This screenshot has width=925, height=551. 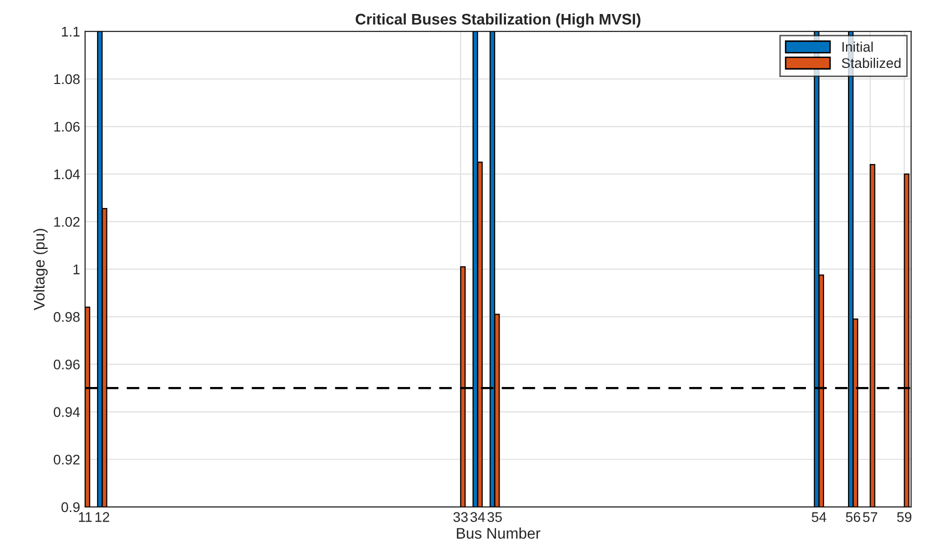 I want to click on y-tick-label: 0.9, so click(x=70, y=507).